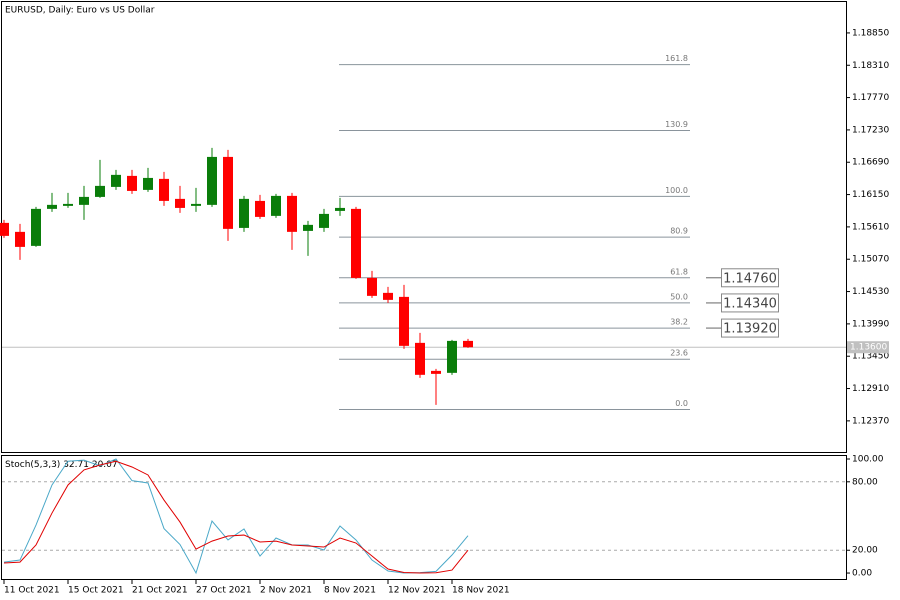 Image resolution: width=900 pixels, height=600 pixels. What do you see at coordinates (676, 58) in the screenshot?
I see `fib-label: 161.8` at bounding box center [676, 58].